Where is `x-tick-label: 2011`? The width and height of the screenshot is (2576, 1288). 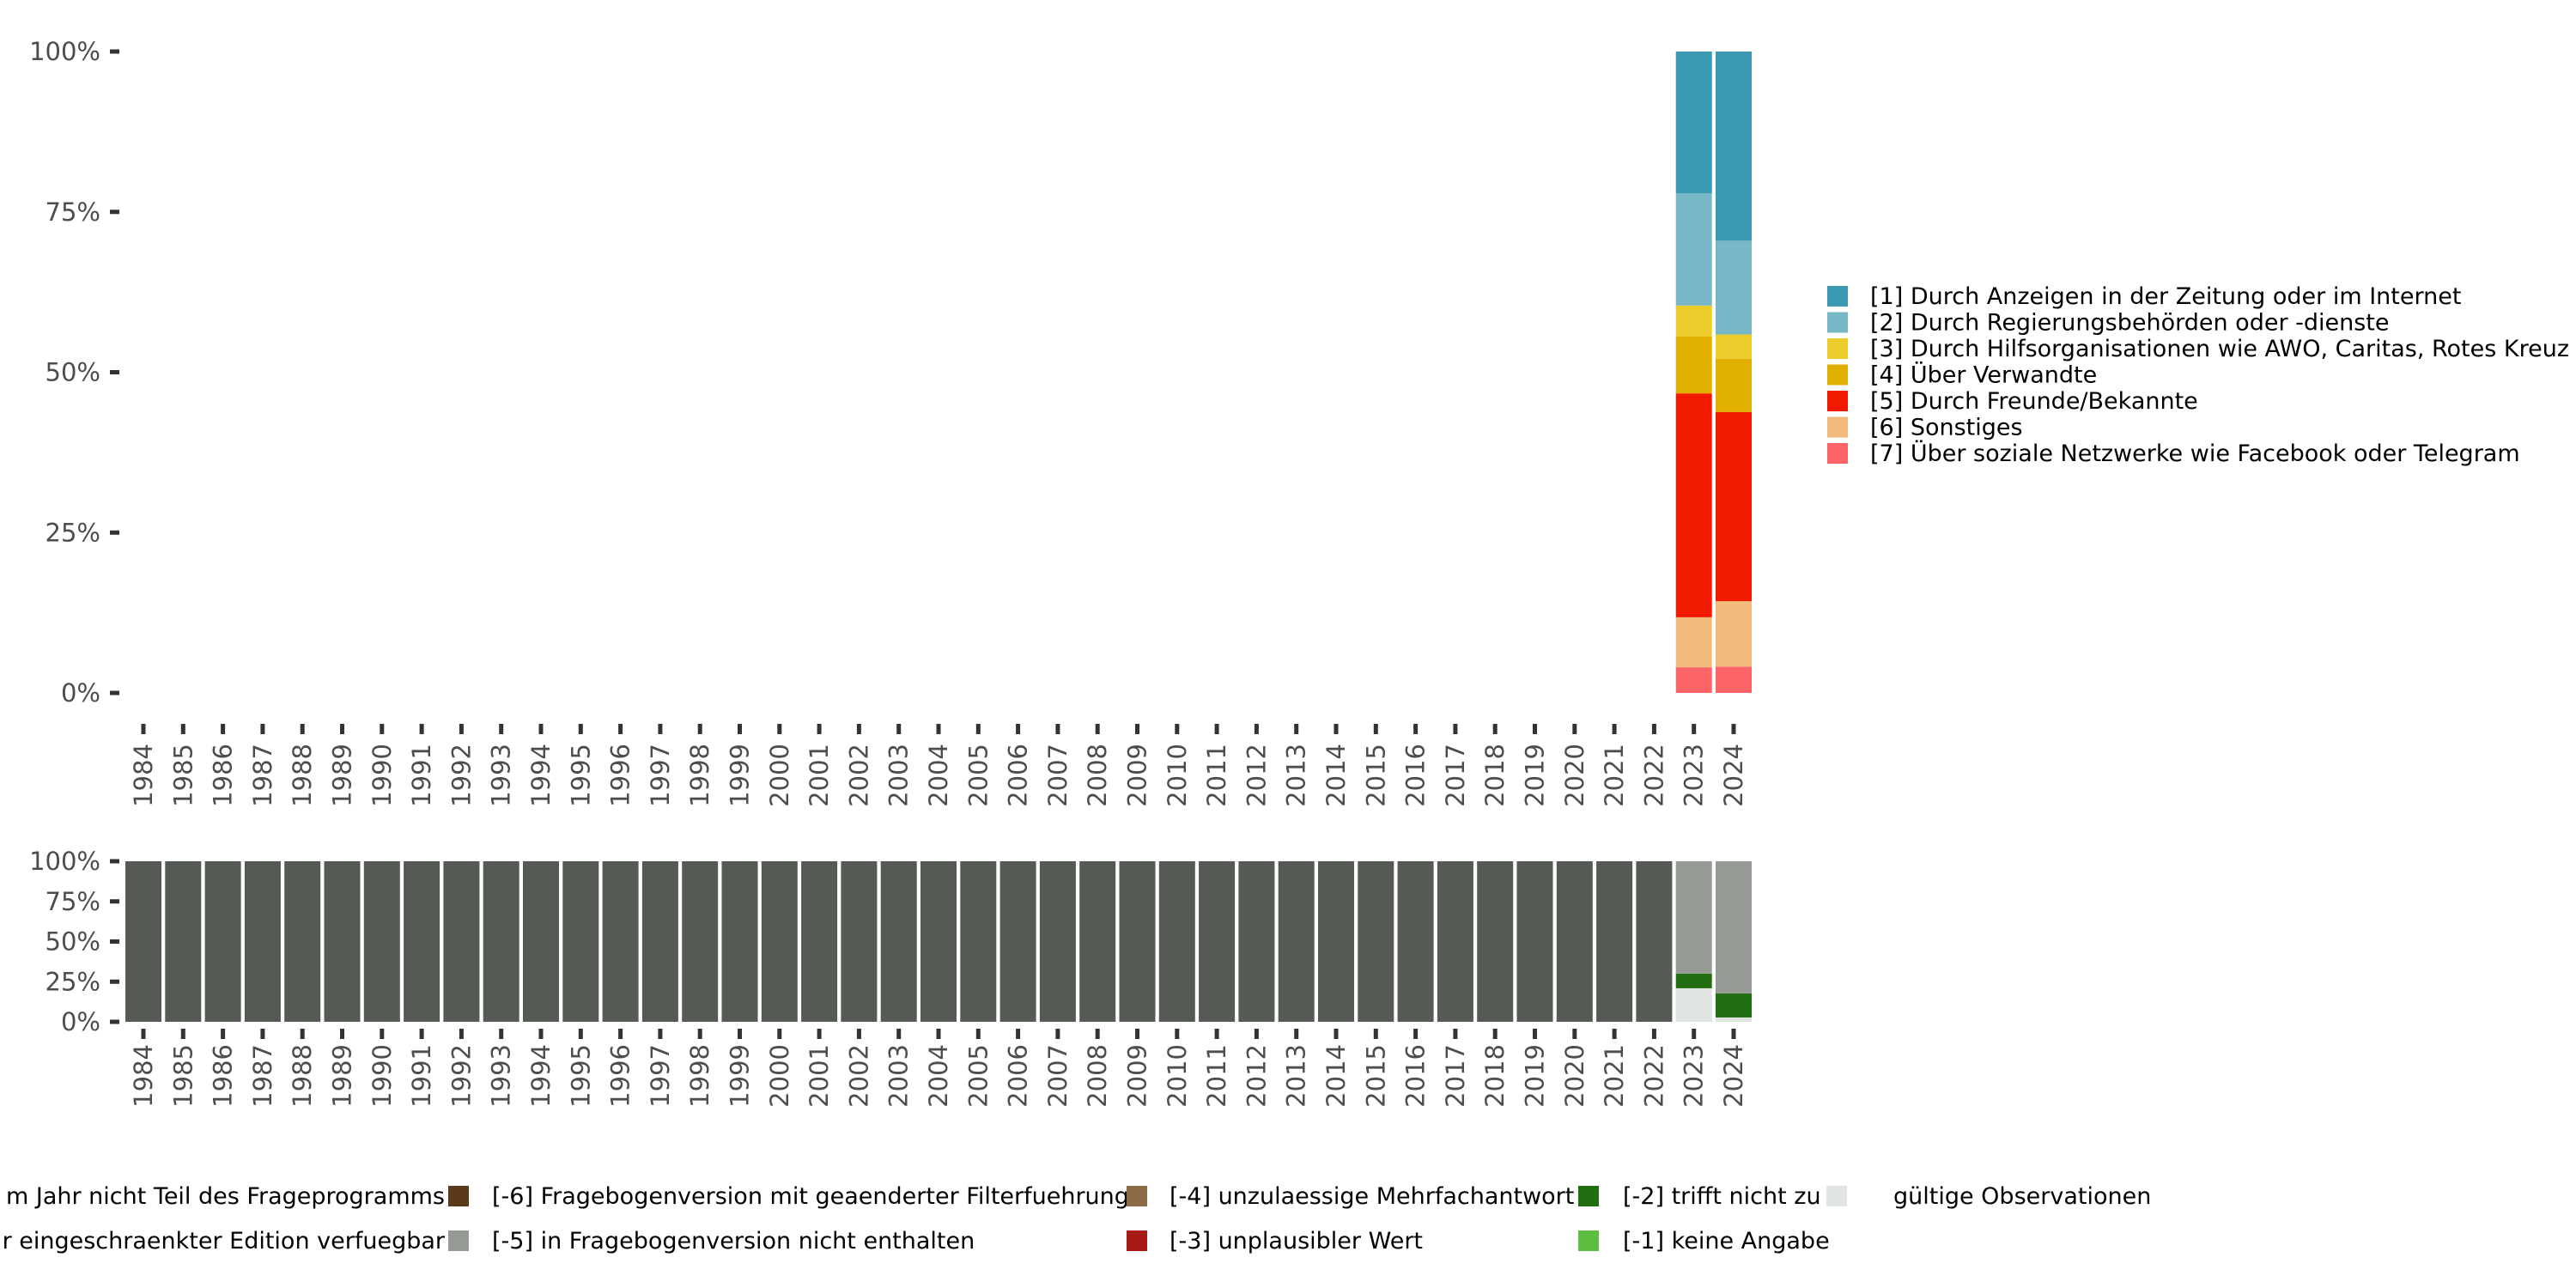
x-tick-label: 2011 is located at coordinates (1217, 775).